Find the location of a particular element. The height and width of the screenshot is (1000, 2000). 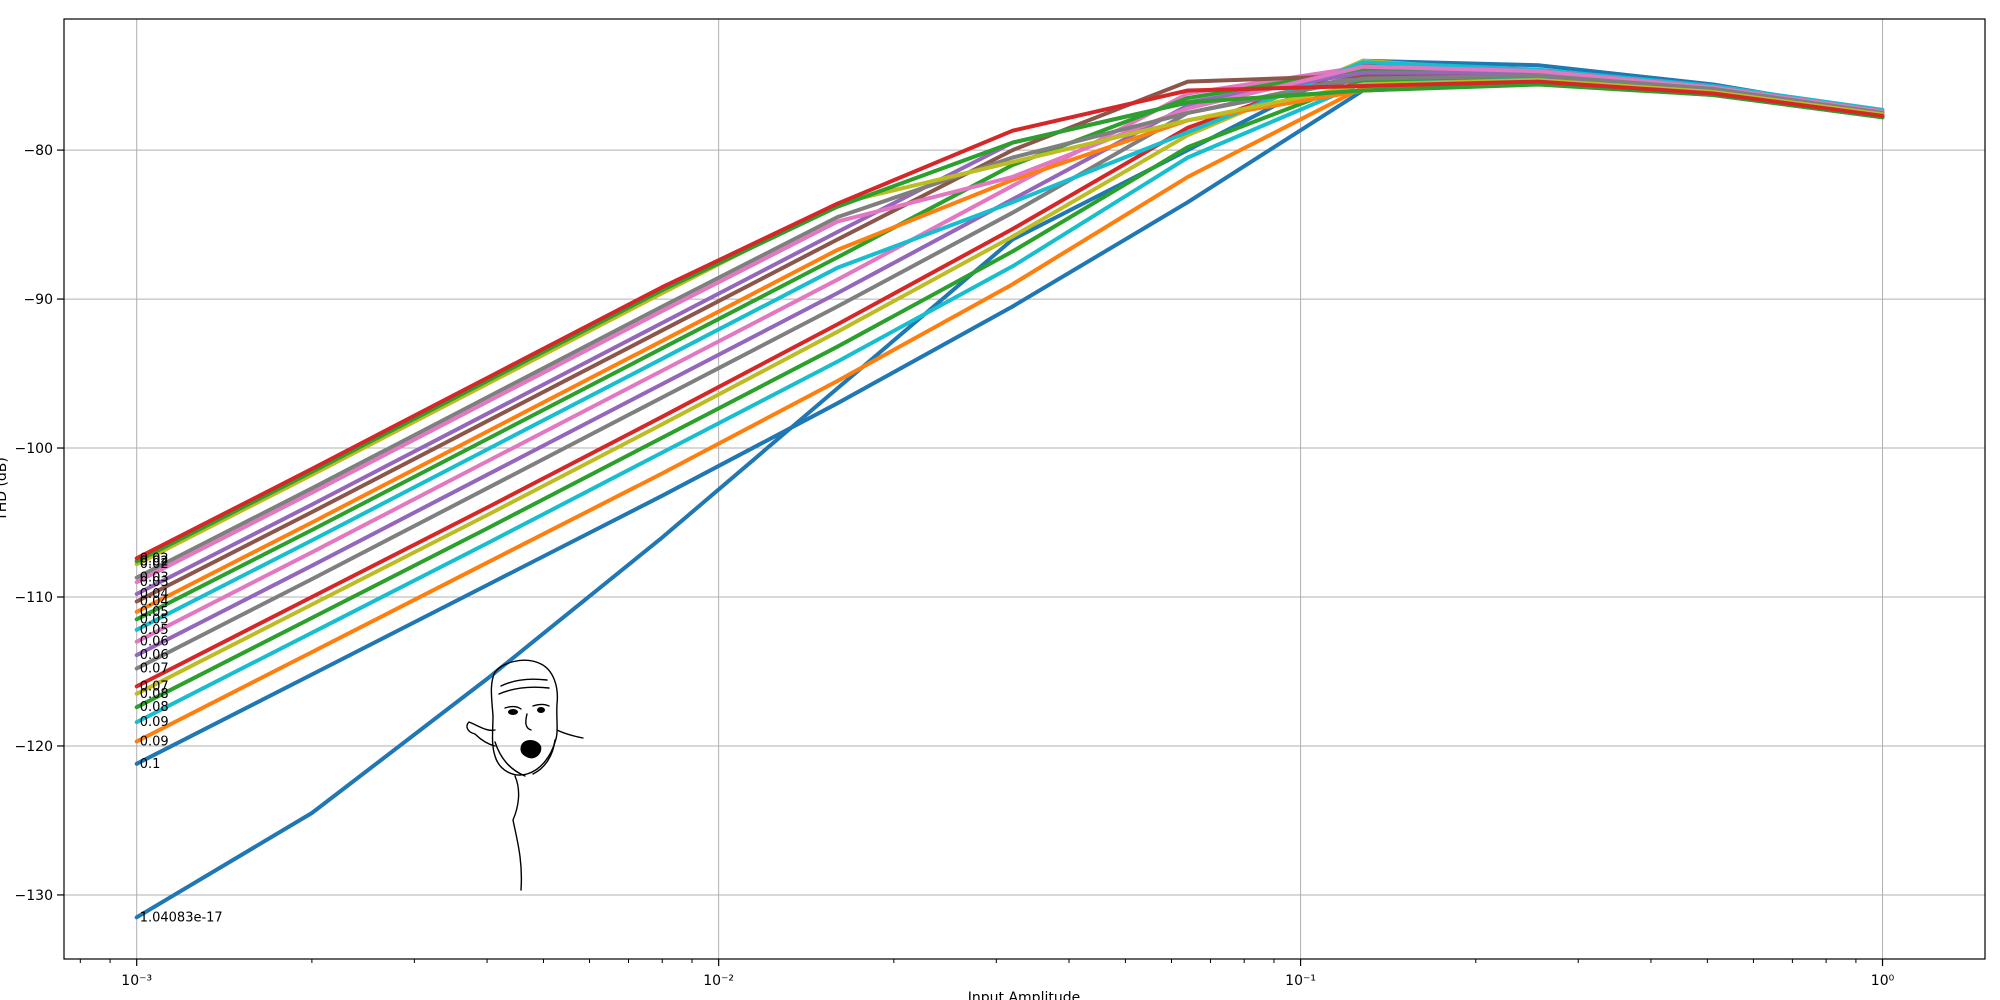

series-label-6: 0.07 is located at coordinates (154, 686).